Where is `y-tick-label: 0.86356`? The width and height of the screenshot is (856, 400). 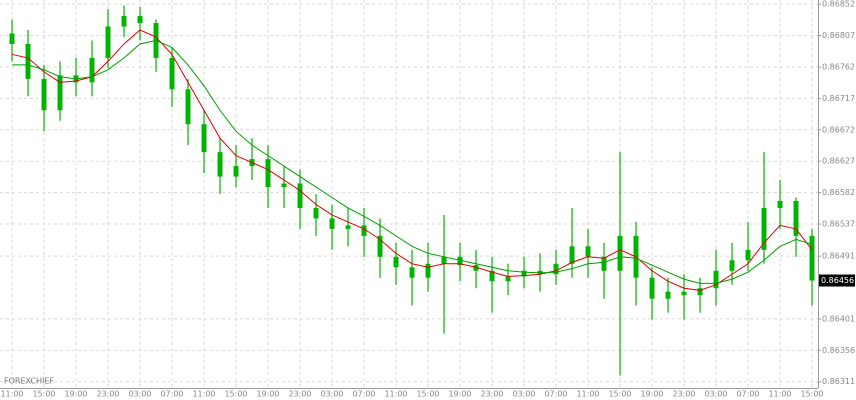 y-tick-label: 0.86356 is located at coordinates (838, 350).